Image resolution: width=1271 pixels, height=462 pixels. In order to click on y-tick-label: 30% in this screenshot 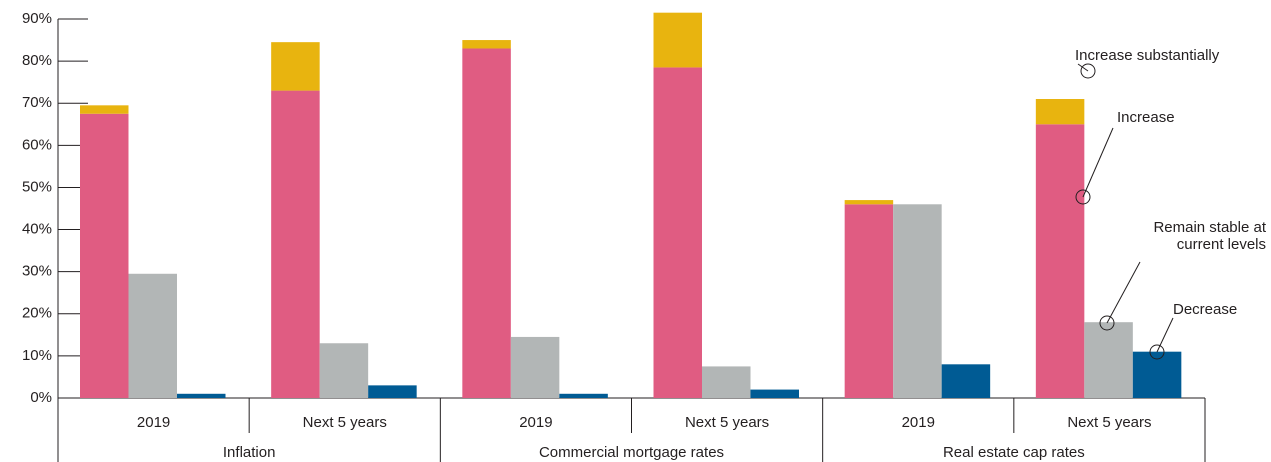, I will do `click(37, 271)`.